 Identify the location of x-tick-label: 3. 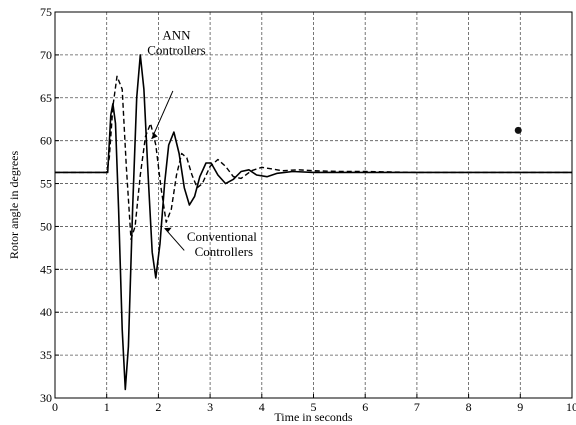
(210, 407).